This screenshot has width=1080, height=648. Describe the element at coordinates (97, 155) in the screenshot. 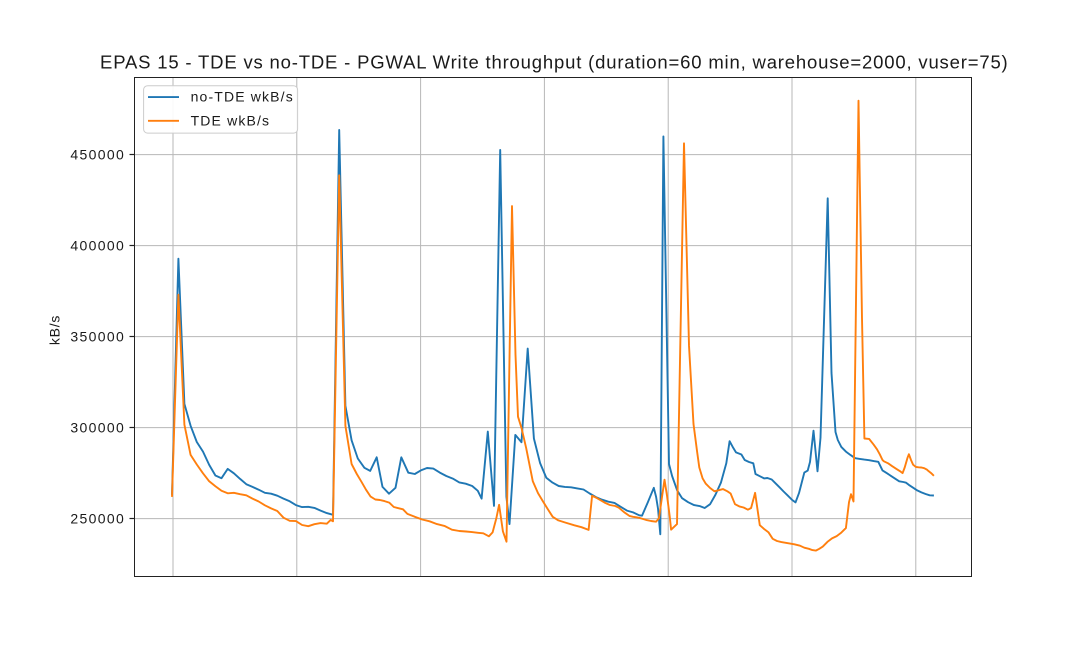

I see `svg-text: 450000` at that location.